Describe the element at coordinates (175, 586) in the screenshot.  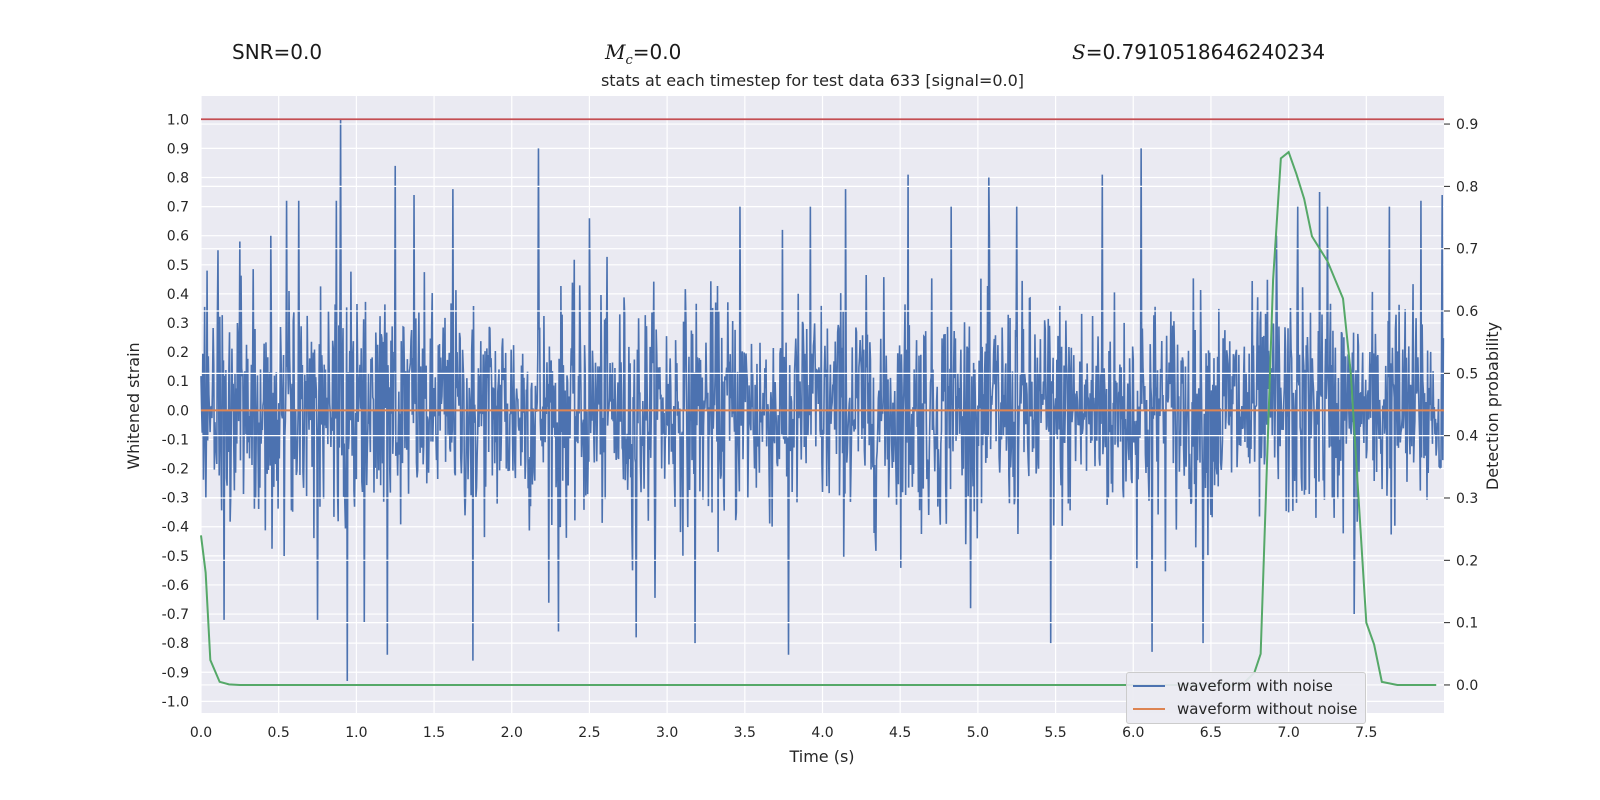
I see `y-tick-label: -0.6` at that location.